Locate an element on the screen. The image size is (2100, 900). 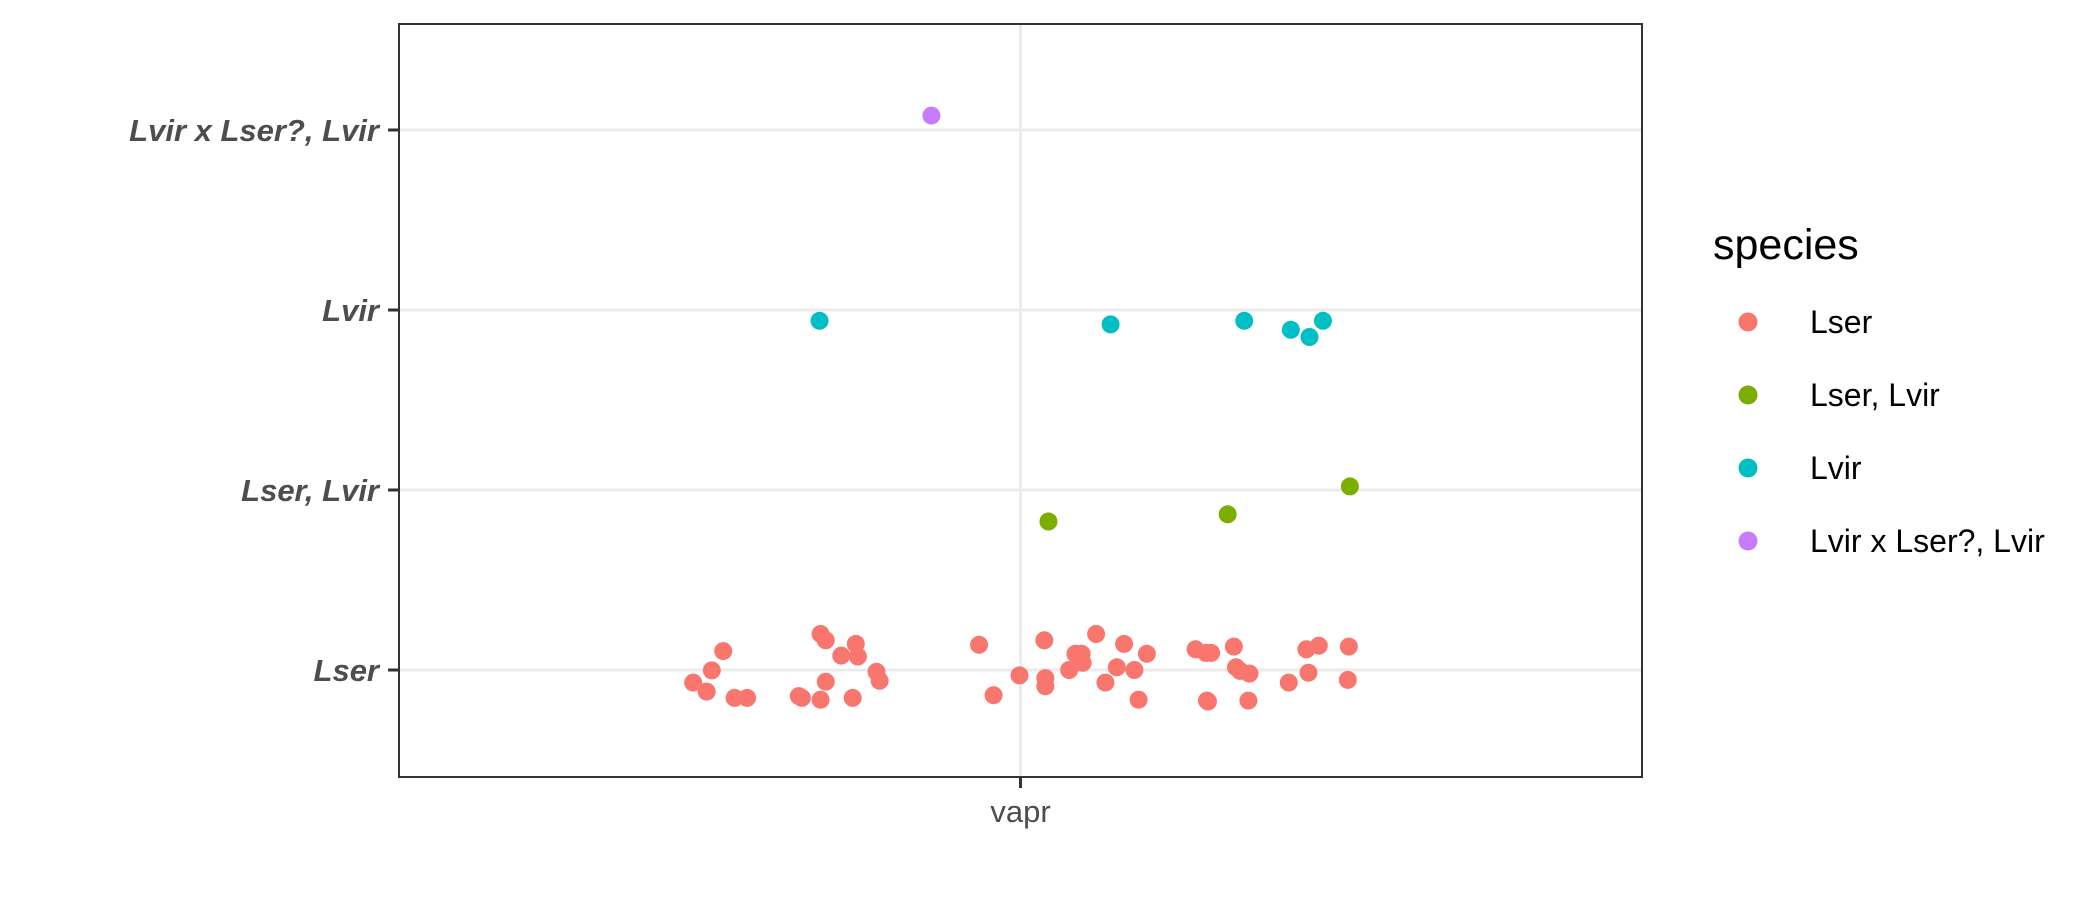
y-axis: Lser Lser, Lvir Lvir Lvir x Lser?, Lvir is located at coordinates (264, 400).